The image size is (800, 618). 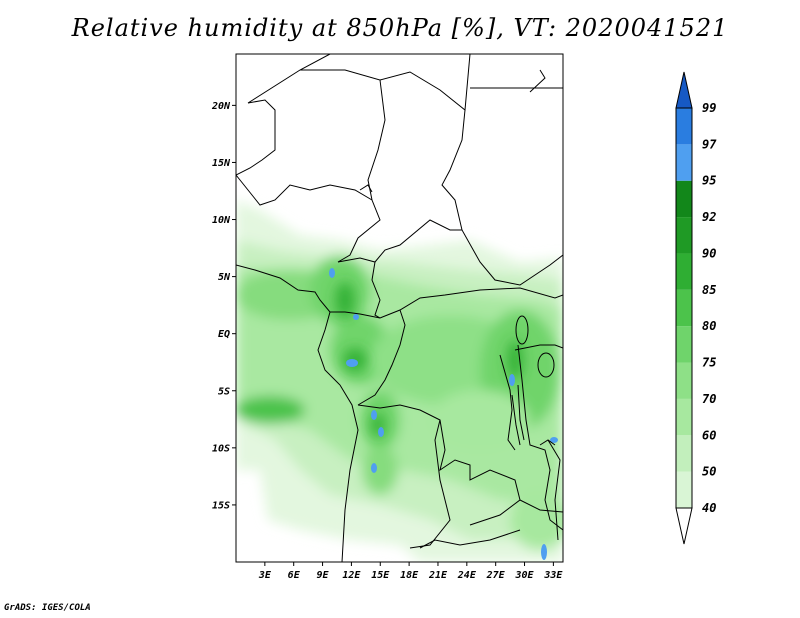 What do you see at coordinates (221, 106) in the screenshot?
I see `lat-tick-label: 20N` at bounding box center [221, 106].